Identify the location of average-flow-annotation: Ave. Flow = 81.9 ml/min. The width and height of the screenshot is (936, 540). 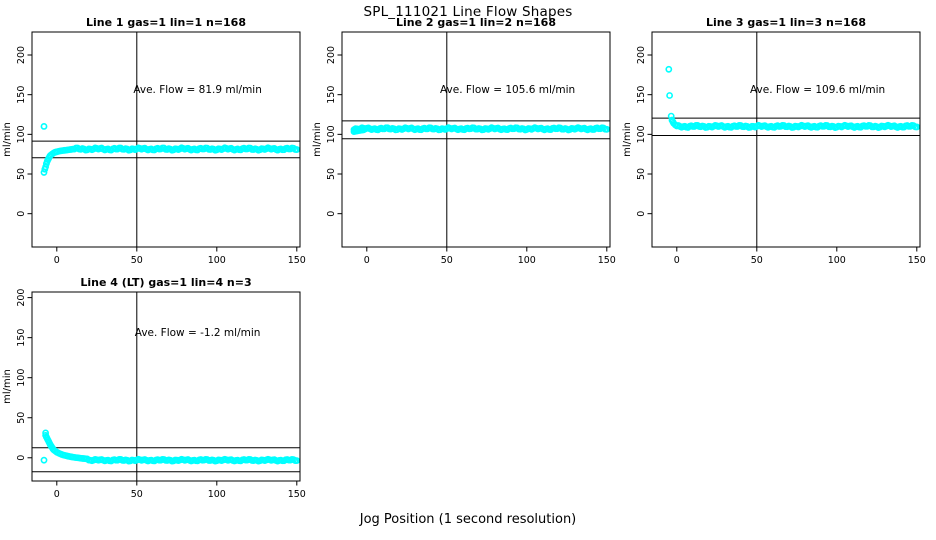
(197, 90).